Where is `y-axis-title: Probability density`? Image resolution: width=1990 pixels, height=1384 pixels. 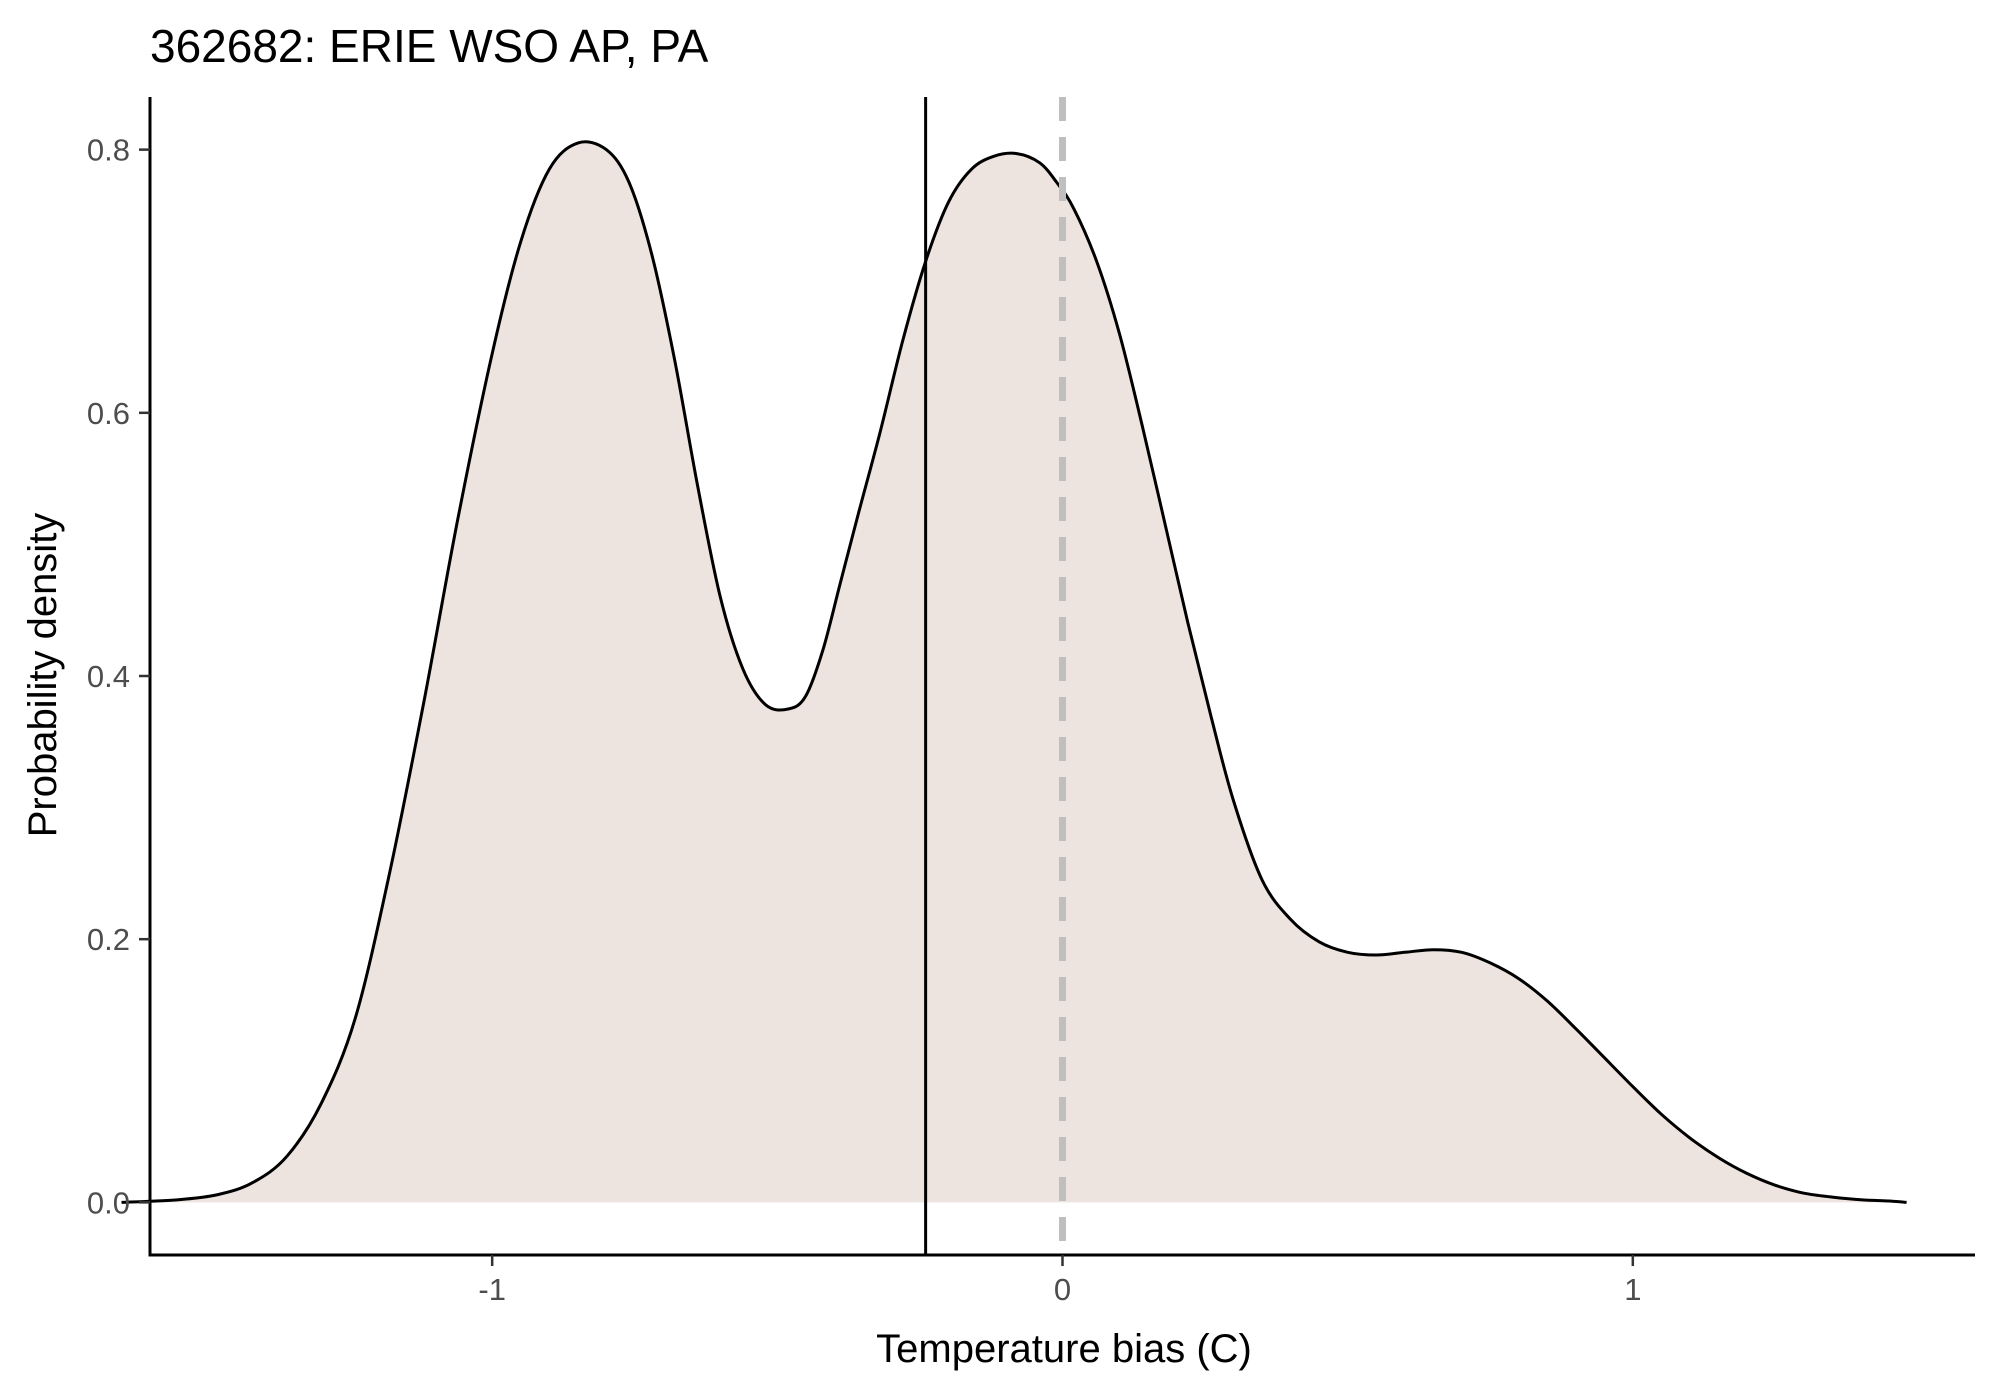
y-axis-title: Probability density is located at coordinates (43, 675).